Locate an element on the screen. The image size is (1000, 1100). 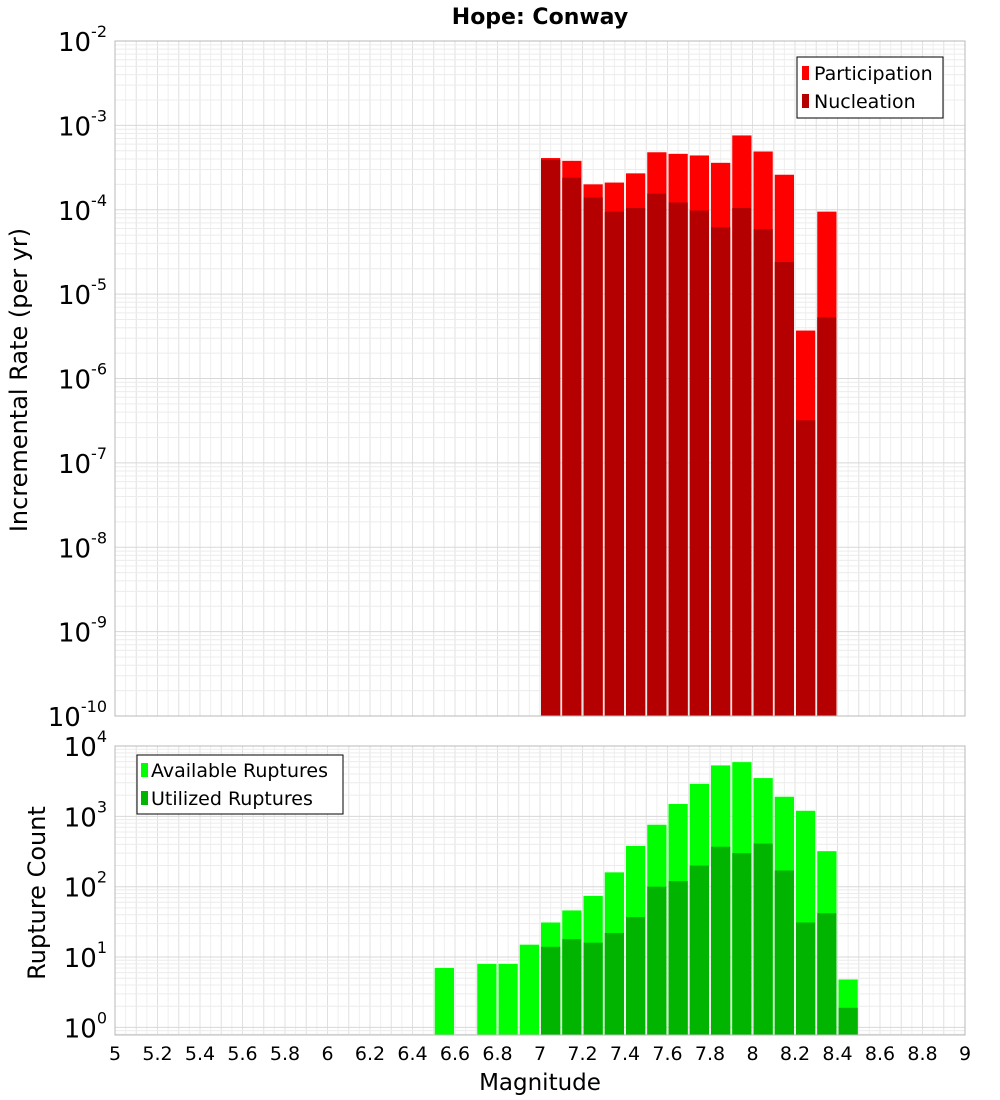
legend-label-available: Available Ruptures is located at coordinates (239, 771).